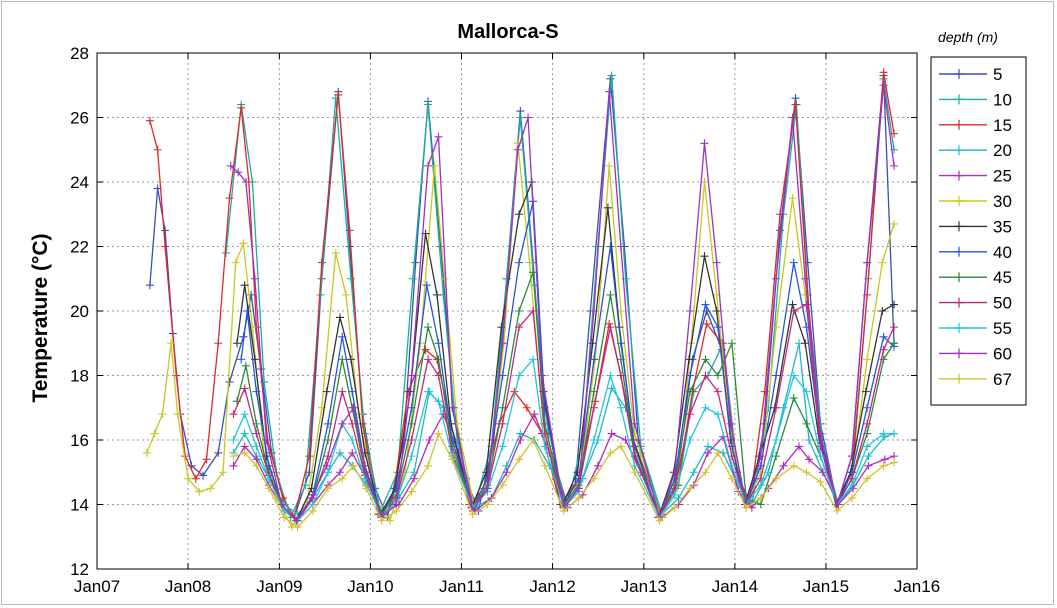 Image resolution: width=1057 pixels, height=608 pixels. What do you see at coordinates (997, 74) in the screenshot?
I see `legend-label: 5` at bounding box center [997, 74].